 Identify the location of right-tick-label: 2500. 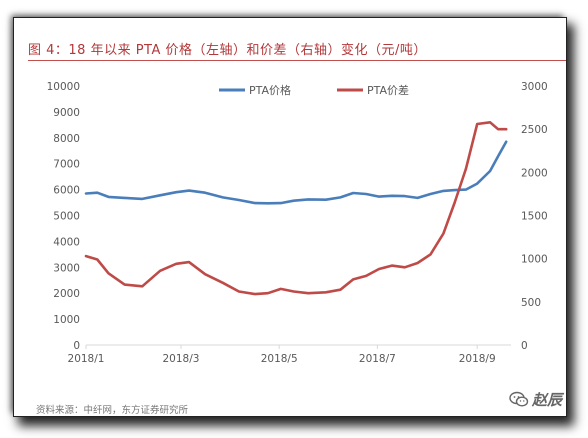
(534, 130).